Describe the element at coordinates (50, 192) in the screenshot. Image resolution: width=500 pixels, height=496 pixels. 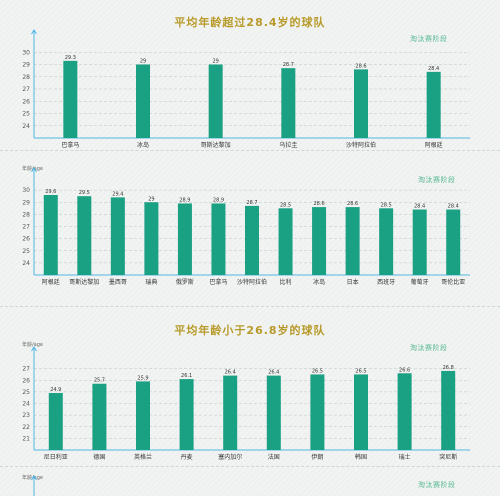
I see `data-label: 29.6` at that location.